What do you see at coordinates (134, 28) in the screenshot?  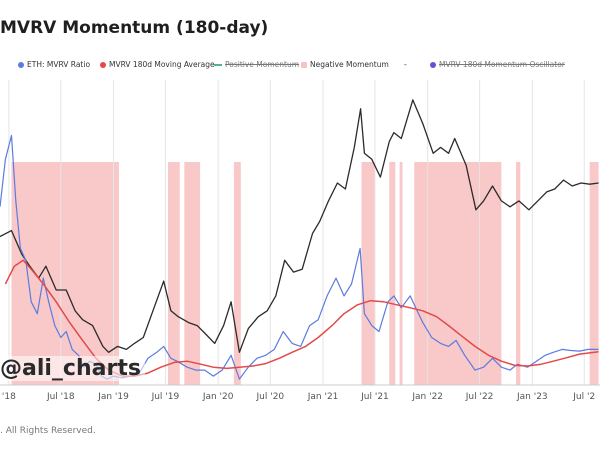 I see `chart-title: MVRV Momentum (180-day)` at bounding box center [134, 28].